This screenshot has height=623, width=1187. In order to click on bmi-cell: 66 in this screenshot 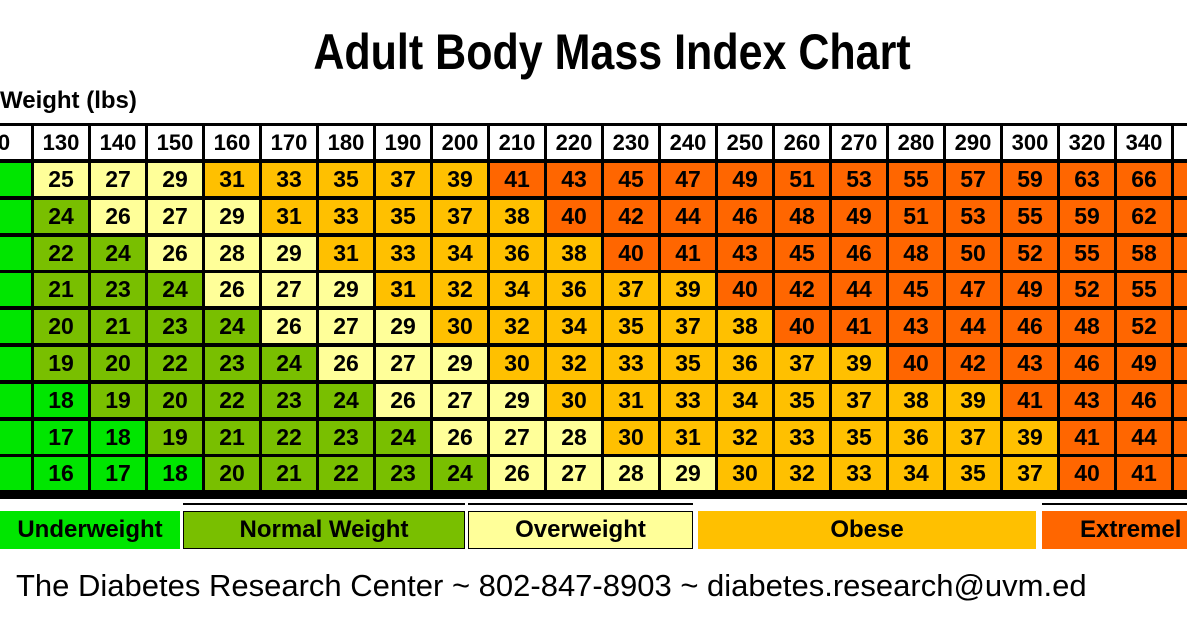, I will do `click(1180, 216)`.